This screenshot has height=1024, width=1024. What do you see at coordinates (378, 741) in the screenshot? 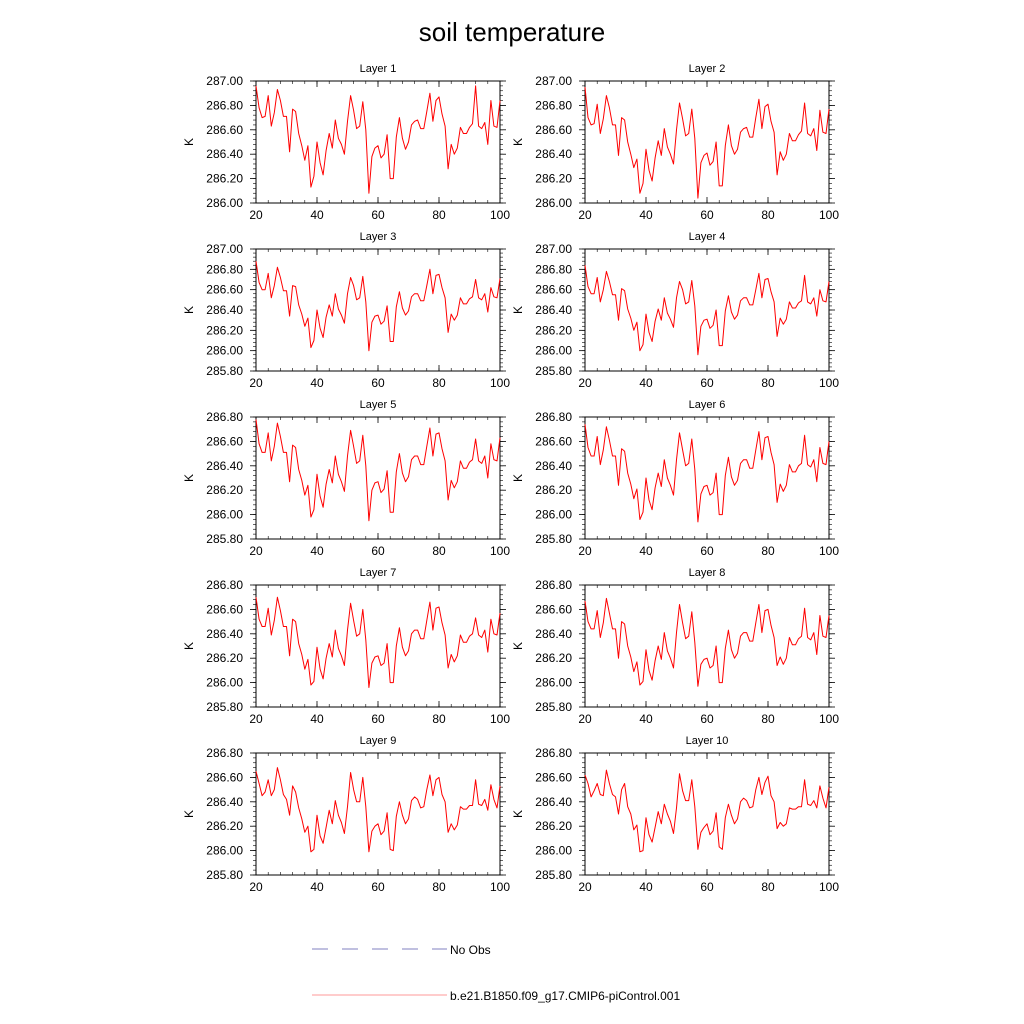
I see `panel-title: Layer 9` at bounding box center [378, 741].